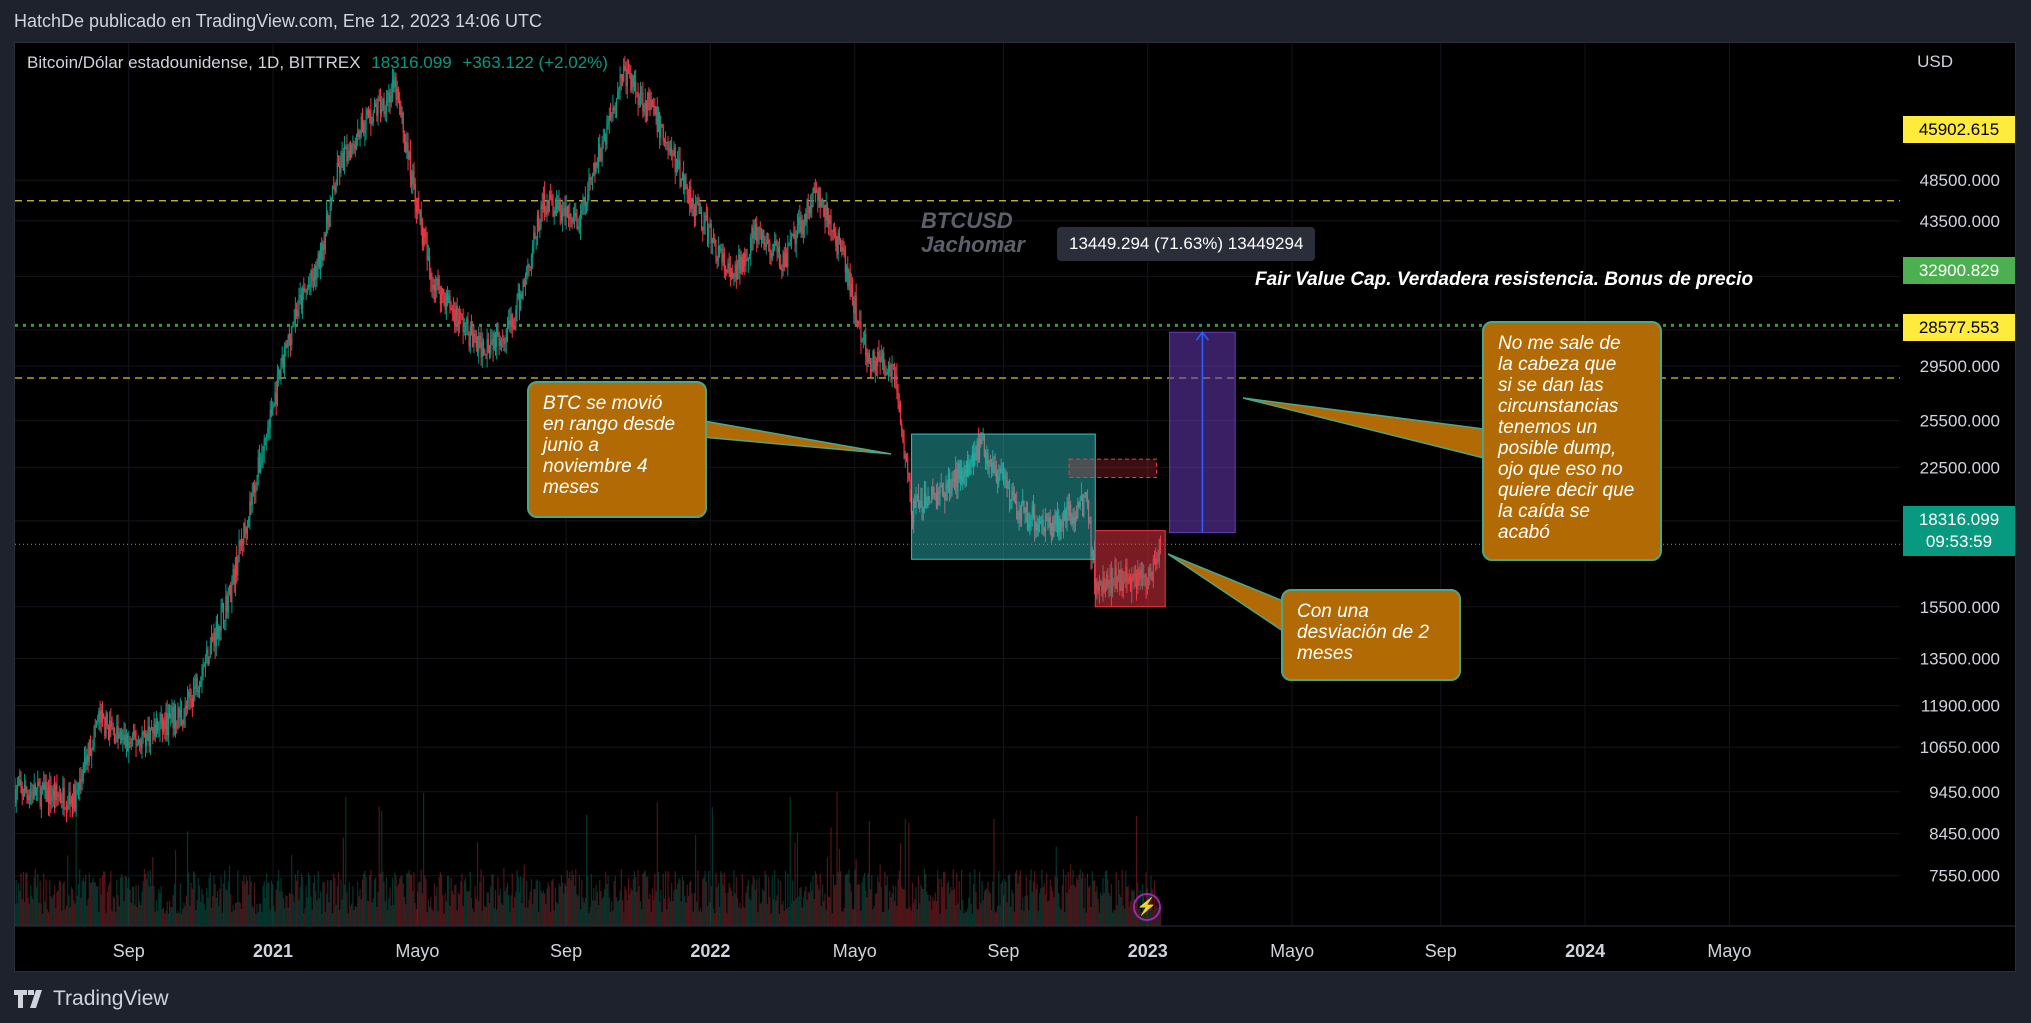 The height and width of the screenshot is (1023, 2031). What do you see at coordinates (1147, 907) in the screenshot?
I see `bolt-icon: ⚡` at bounding box center [1147, 907].